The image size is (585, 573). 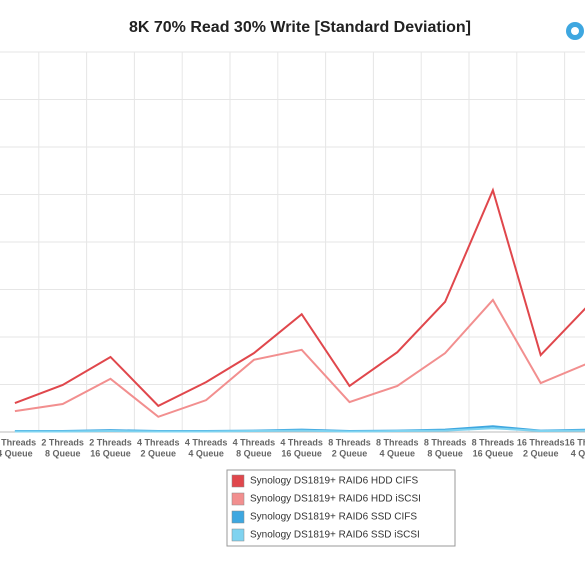 I want to click on legend-label: Synology DS1819+ RAID6 HDD CIFS, so click(x=334, y=481).